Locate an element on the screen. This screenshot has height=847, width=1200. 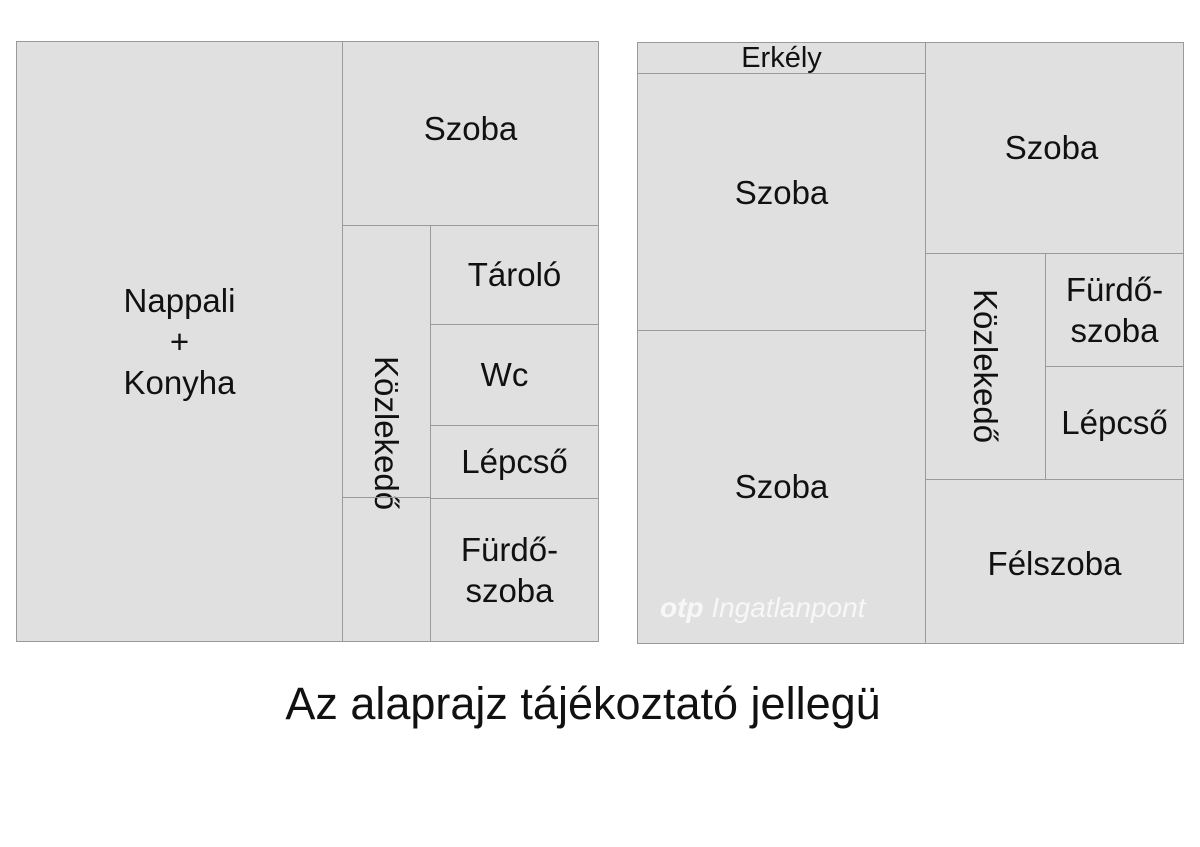
caption: Az alaprajz tájékoztató jellegü is located at coordinates (583, 703).